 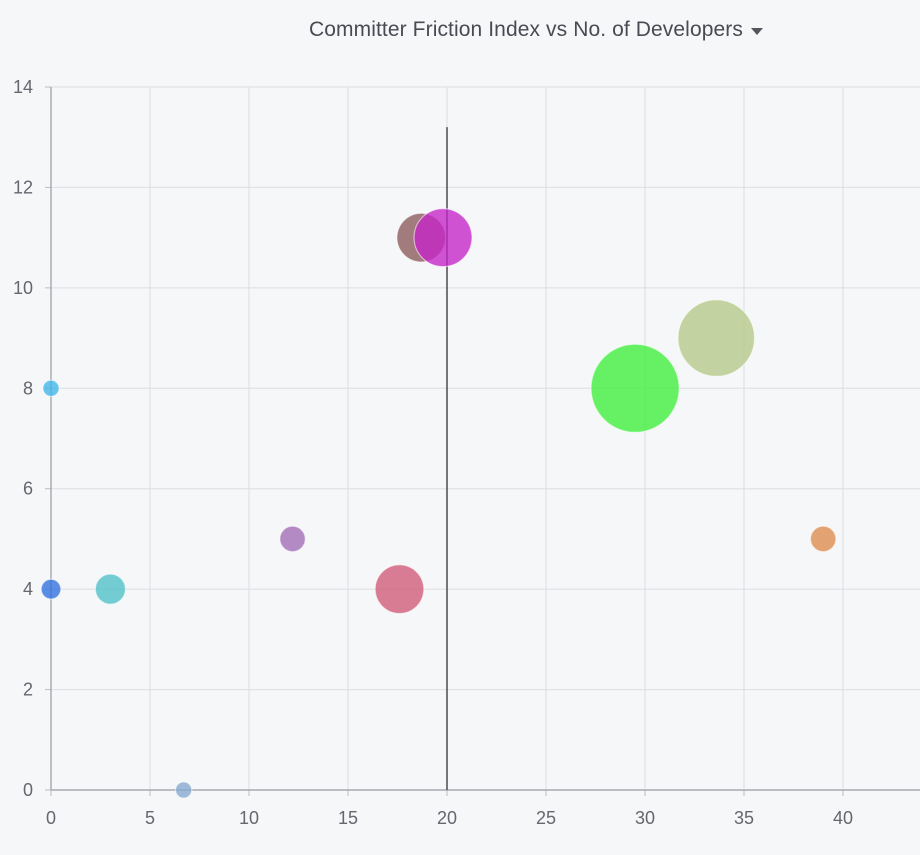 I want to click on x-tick-label: 30, so click(x=645, y=818).